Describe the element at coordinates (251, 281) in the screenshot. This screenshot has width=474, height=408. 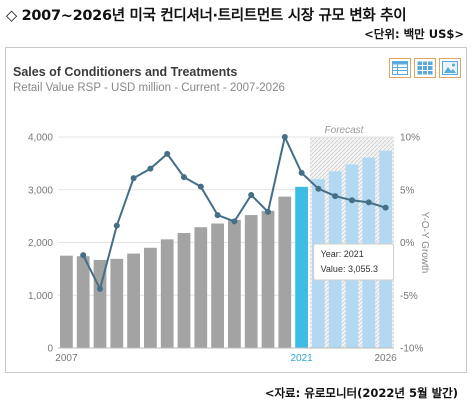
I see `bar-2018` at that location.